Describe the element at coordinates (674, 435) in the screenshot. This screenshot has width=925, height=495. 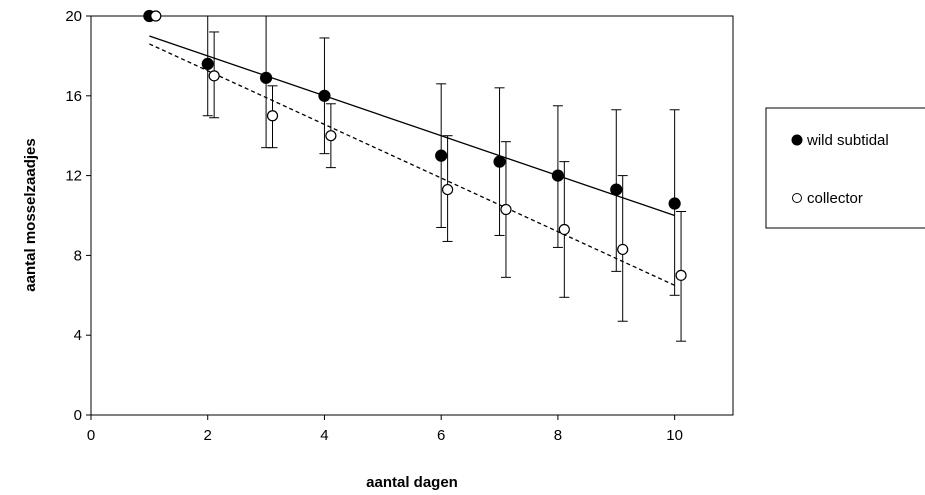
I see `x-tick-label: 10` at that location.